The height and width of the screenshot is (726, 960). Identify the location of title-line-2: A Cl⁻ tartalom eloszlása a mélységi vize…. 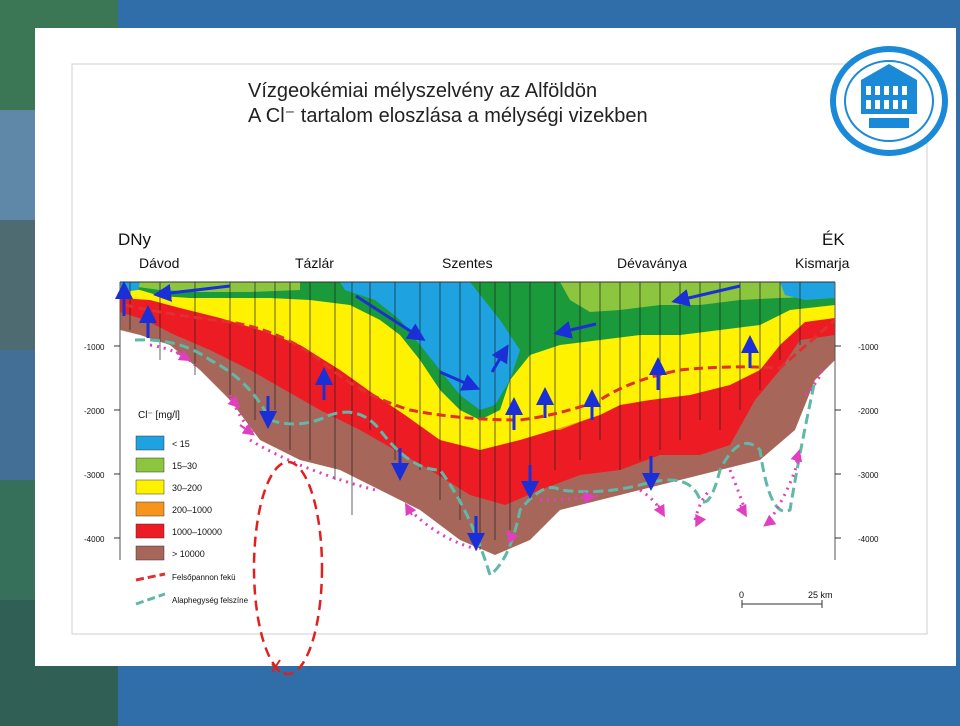
(448, 116).